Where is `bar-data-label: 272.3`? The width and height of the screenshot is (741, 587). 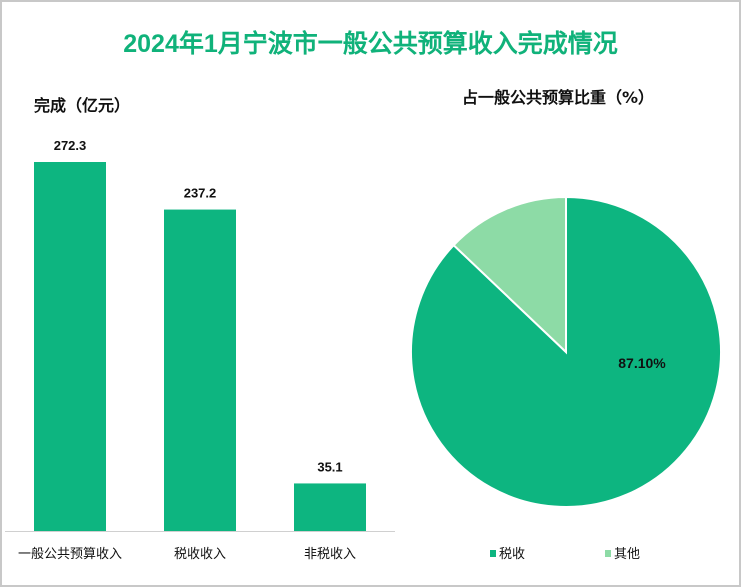
bar-data-label: 272.3 is located at coordinates (70, 145).